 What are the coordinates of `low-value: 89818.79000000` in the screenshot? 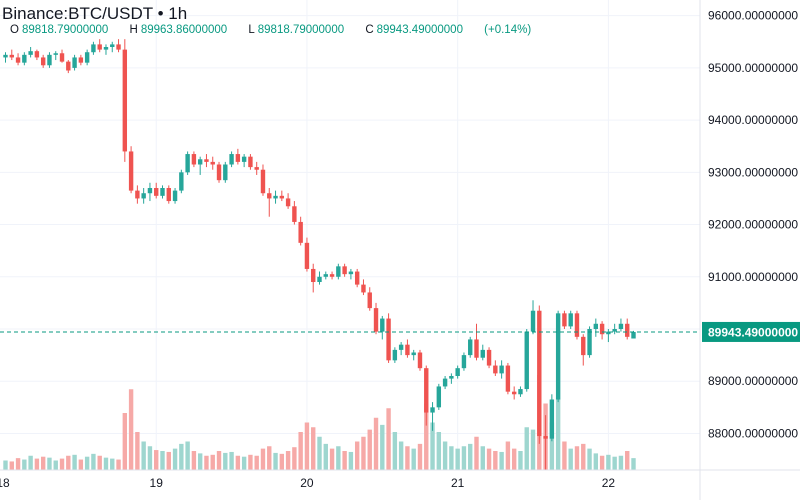 It's located at (301, 30).